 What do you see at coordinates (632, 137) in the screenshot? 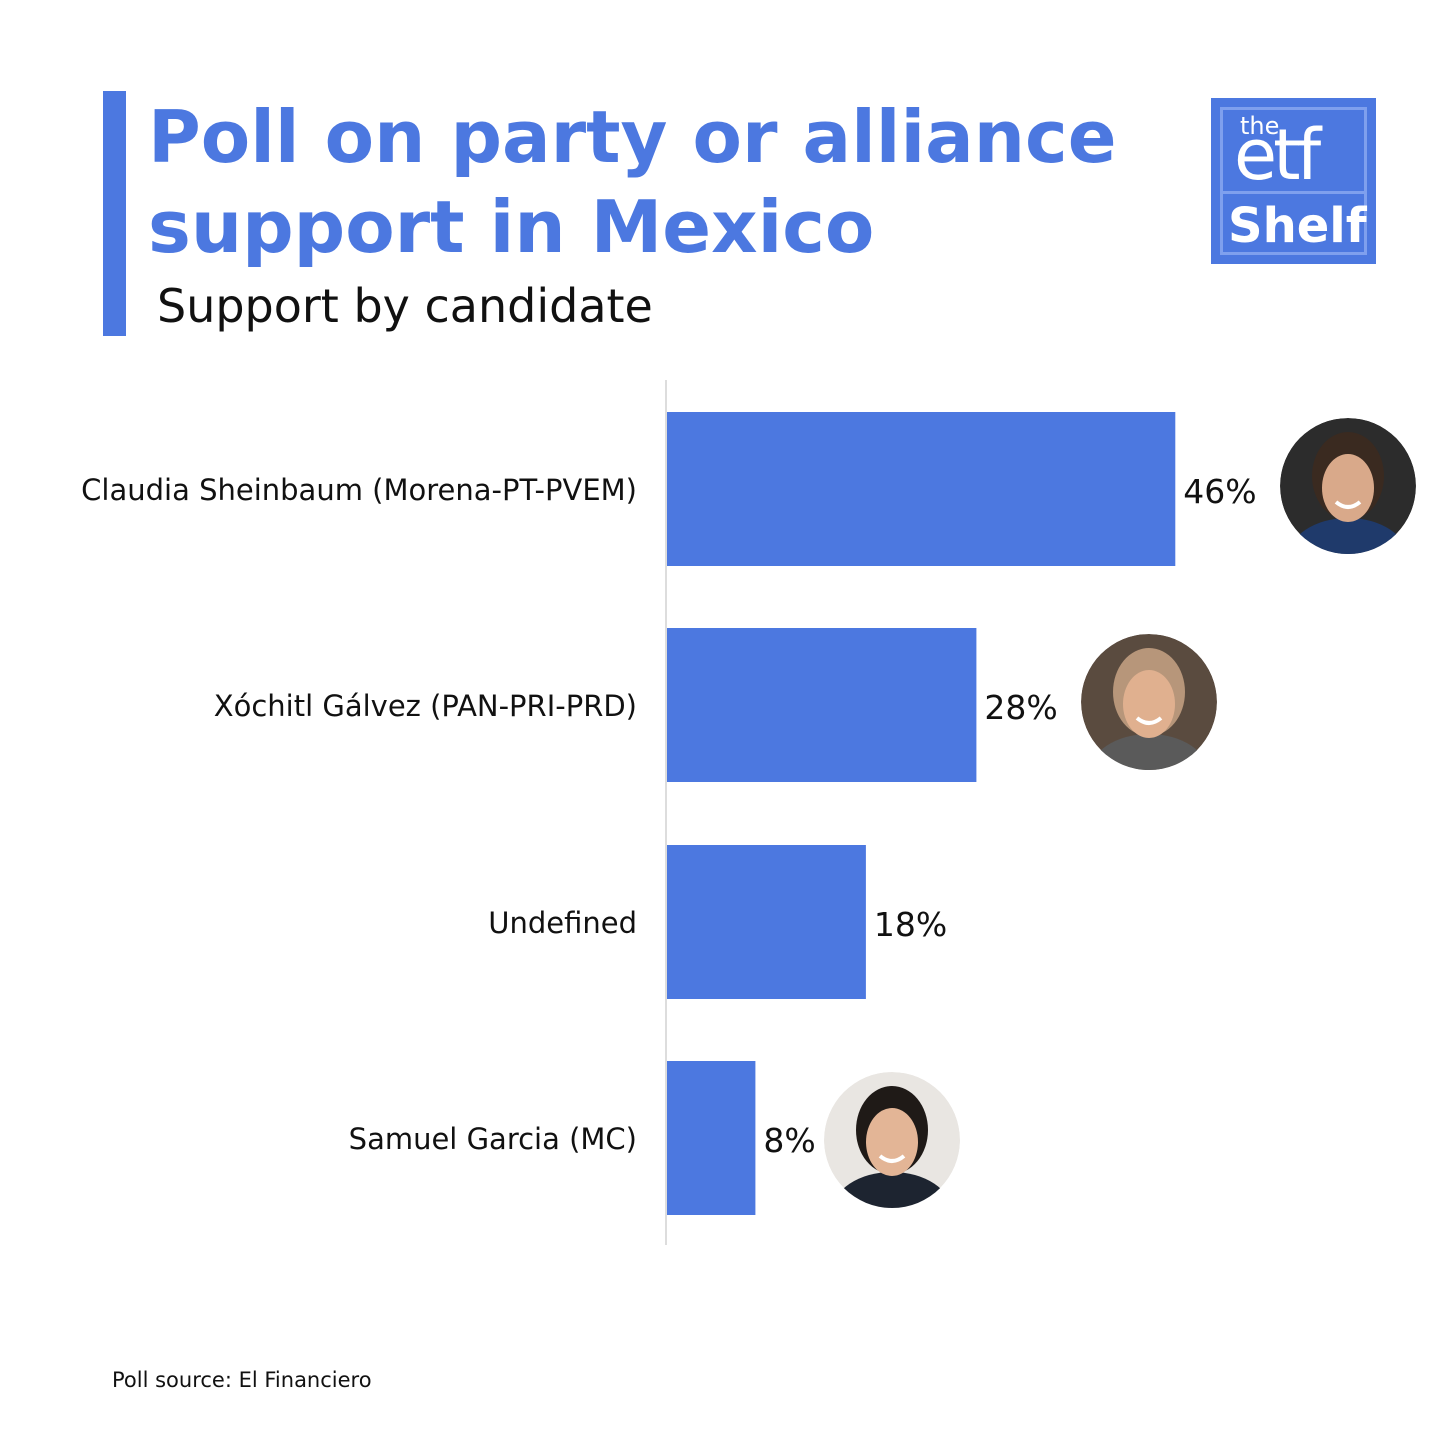
I see `chart-title-line-1: Poll on party or alliance` at bounding box center [632, 137].